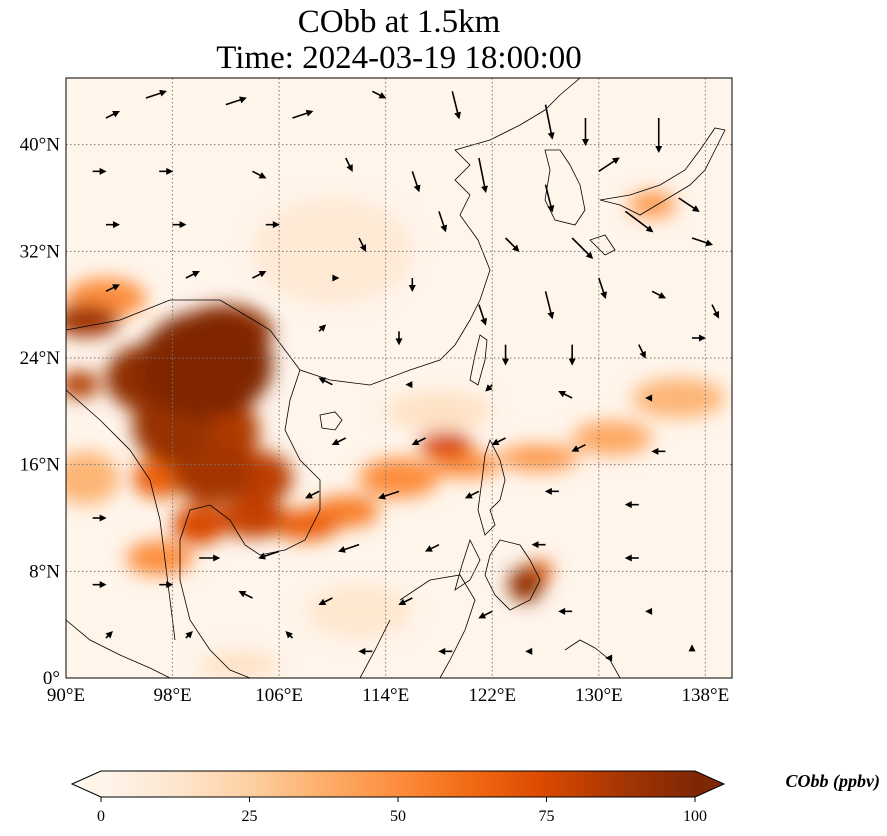 This screenshot has height=836, width=887. I want to click on coastline-myanmar, so click(121, 515).